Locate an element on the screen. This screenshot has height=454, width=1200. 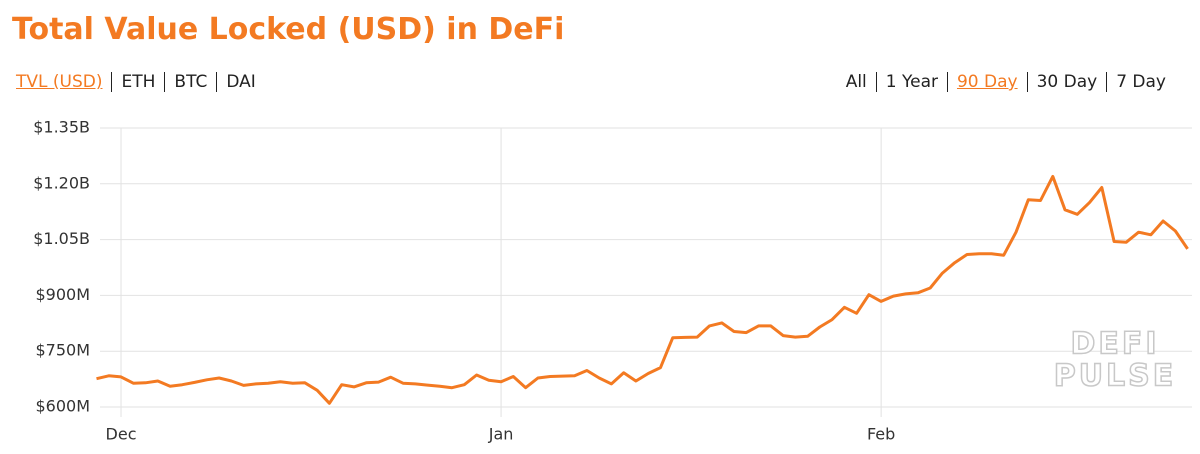
tab: 7 Day is located at coordinates (1136, 82).